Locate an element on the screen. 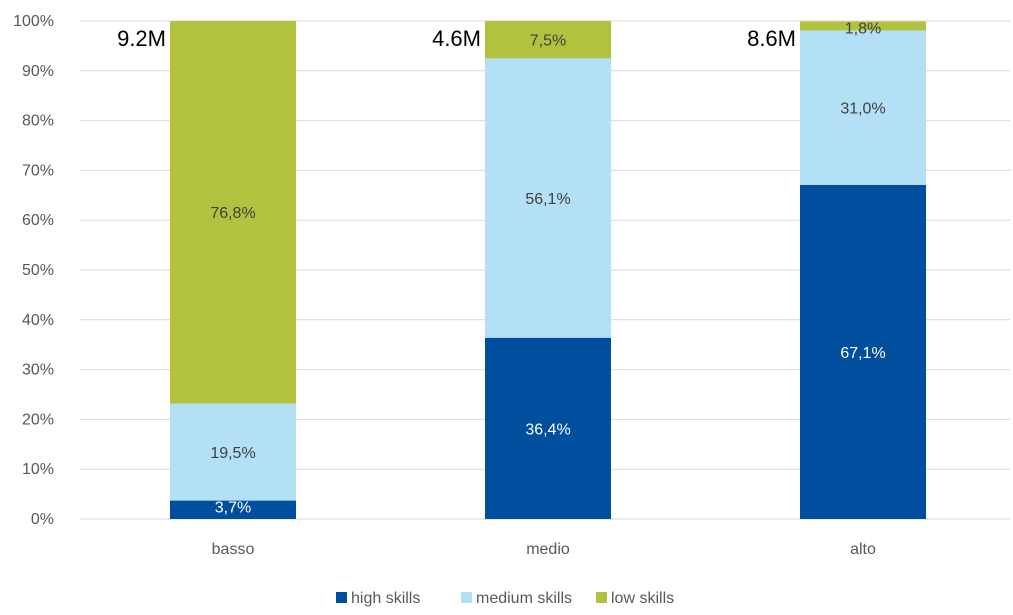  x-axis-categories: basso medio alto is located at coordinates (544, 549).